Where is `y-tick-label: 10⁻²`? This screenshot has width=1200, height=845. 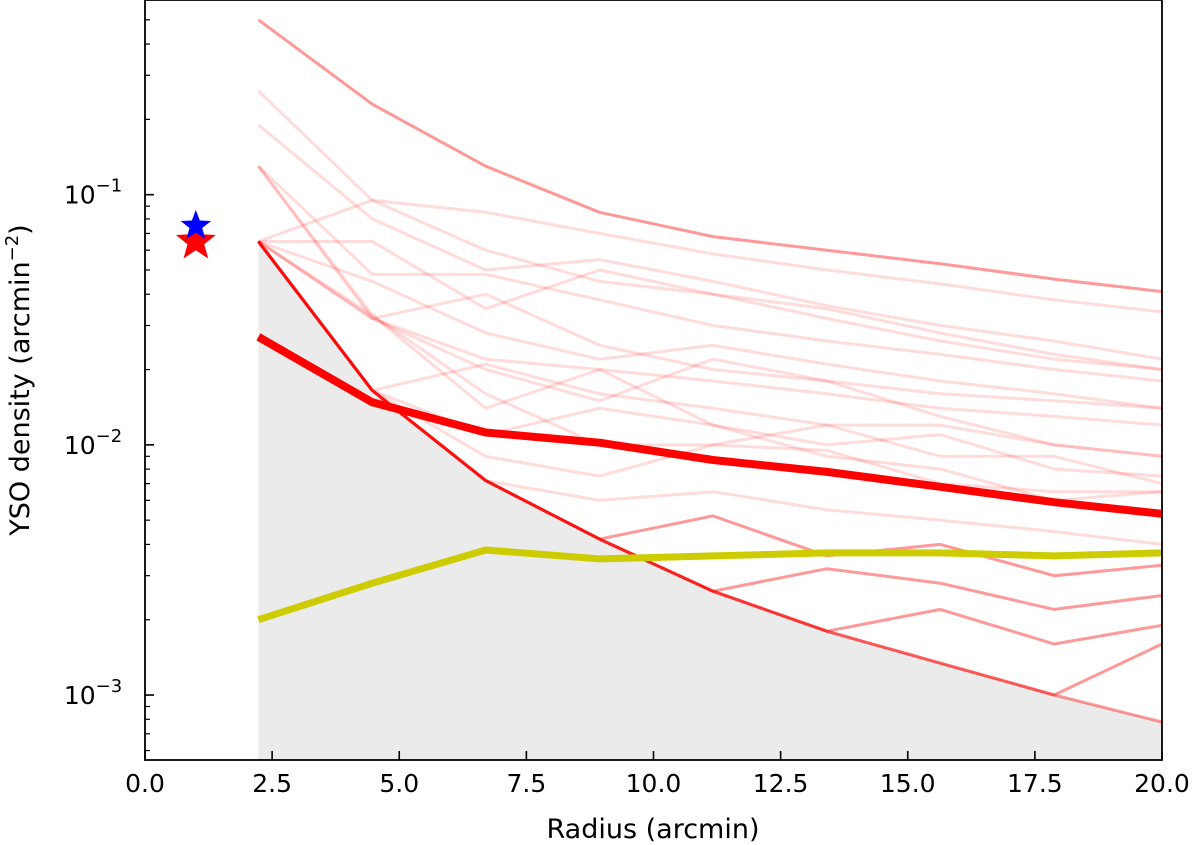
y-tick-label: 10⁻² is located at coordinates (93, 443).